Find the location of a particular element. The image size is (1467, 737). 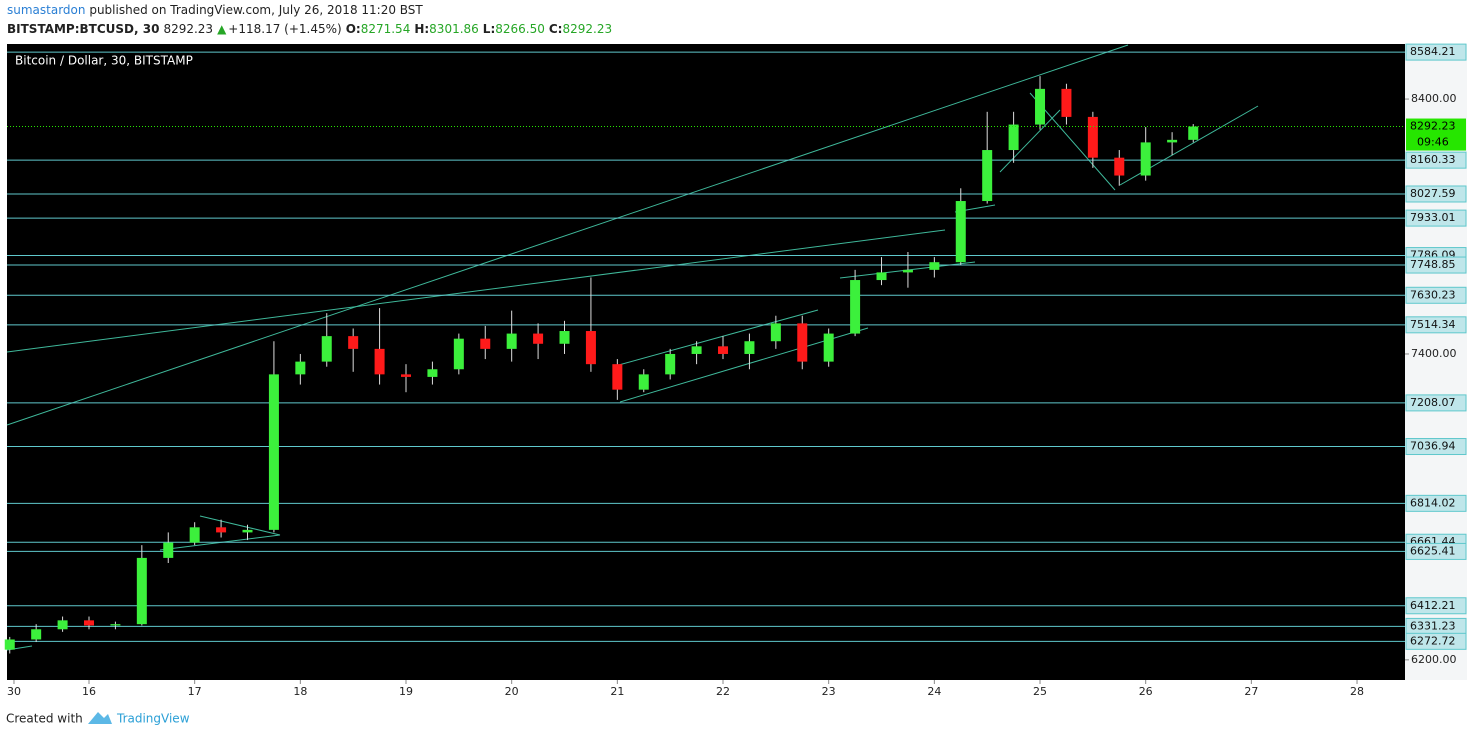

change: +118.17 (+1.45%) is located at coordinates (285, 29).